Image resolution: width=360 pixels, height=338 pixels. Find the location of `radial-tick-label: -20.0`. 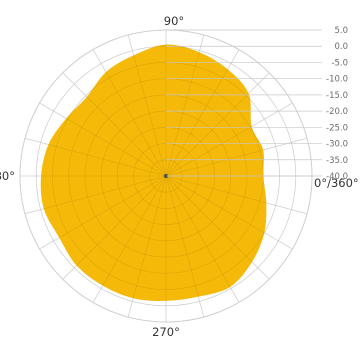

radial-tick-label: -20.0 is located at coordinates (337, 112).